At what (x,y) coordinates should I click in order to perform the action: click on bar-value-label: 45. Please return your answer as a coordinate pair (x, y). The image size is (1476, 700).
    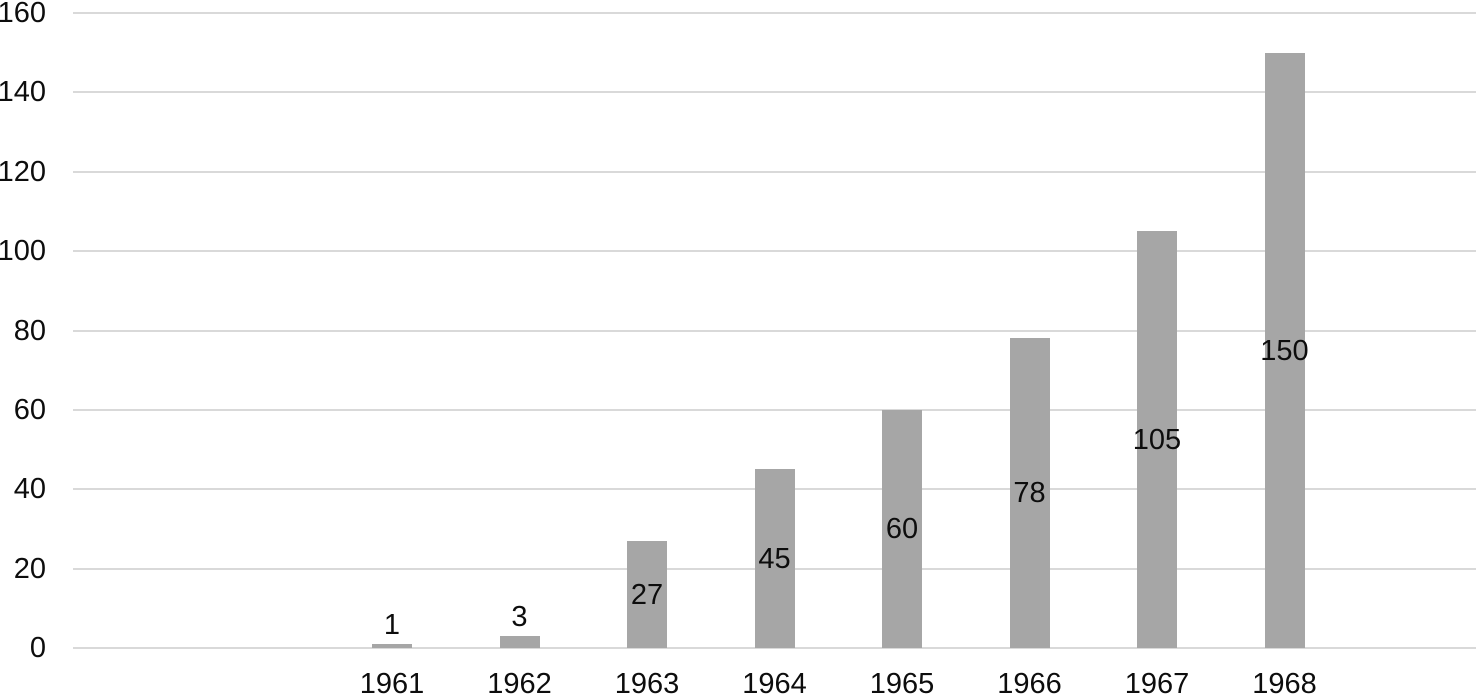
    Looking at the image, I should click on (774, 558).